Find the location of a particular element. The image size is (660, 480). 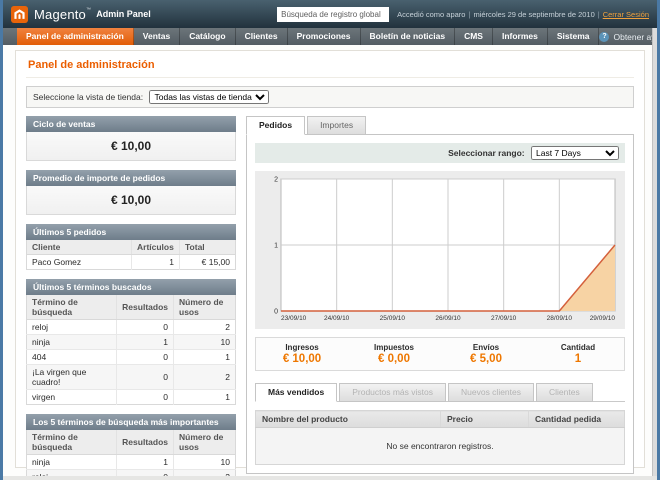

total-value: € 0,00 is located at coordinates (394, 359).